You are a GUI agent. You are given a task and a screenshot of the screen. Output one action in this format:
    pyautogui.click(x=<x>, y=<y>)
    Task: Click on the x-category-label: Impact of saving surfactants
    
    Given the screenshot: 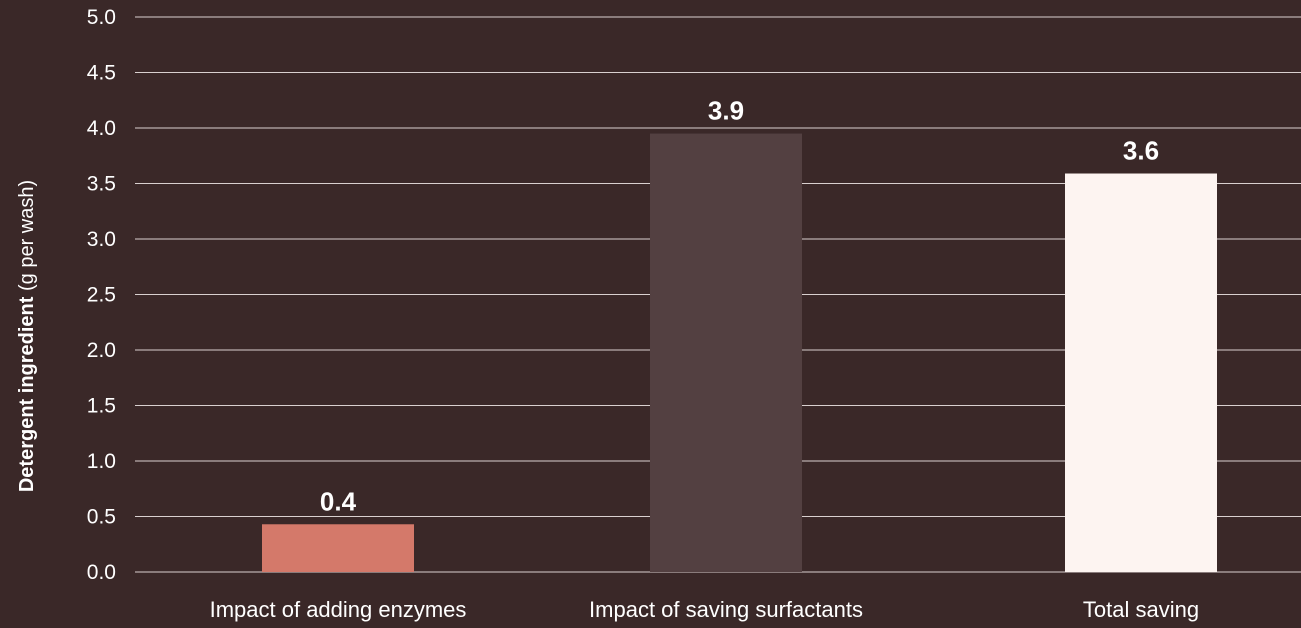 What is the action you would take?
    pyautogui.click(x=726, y=609)
    